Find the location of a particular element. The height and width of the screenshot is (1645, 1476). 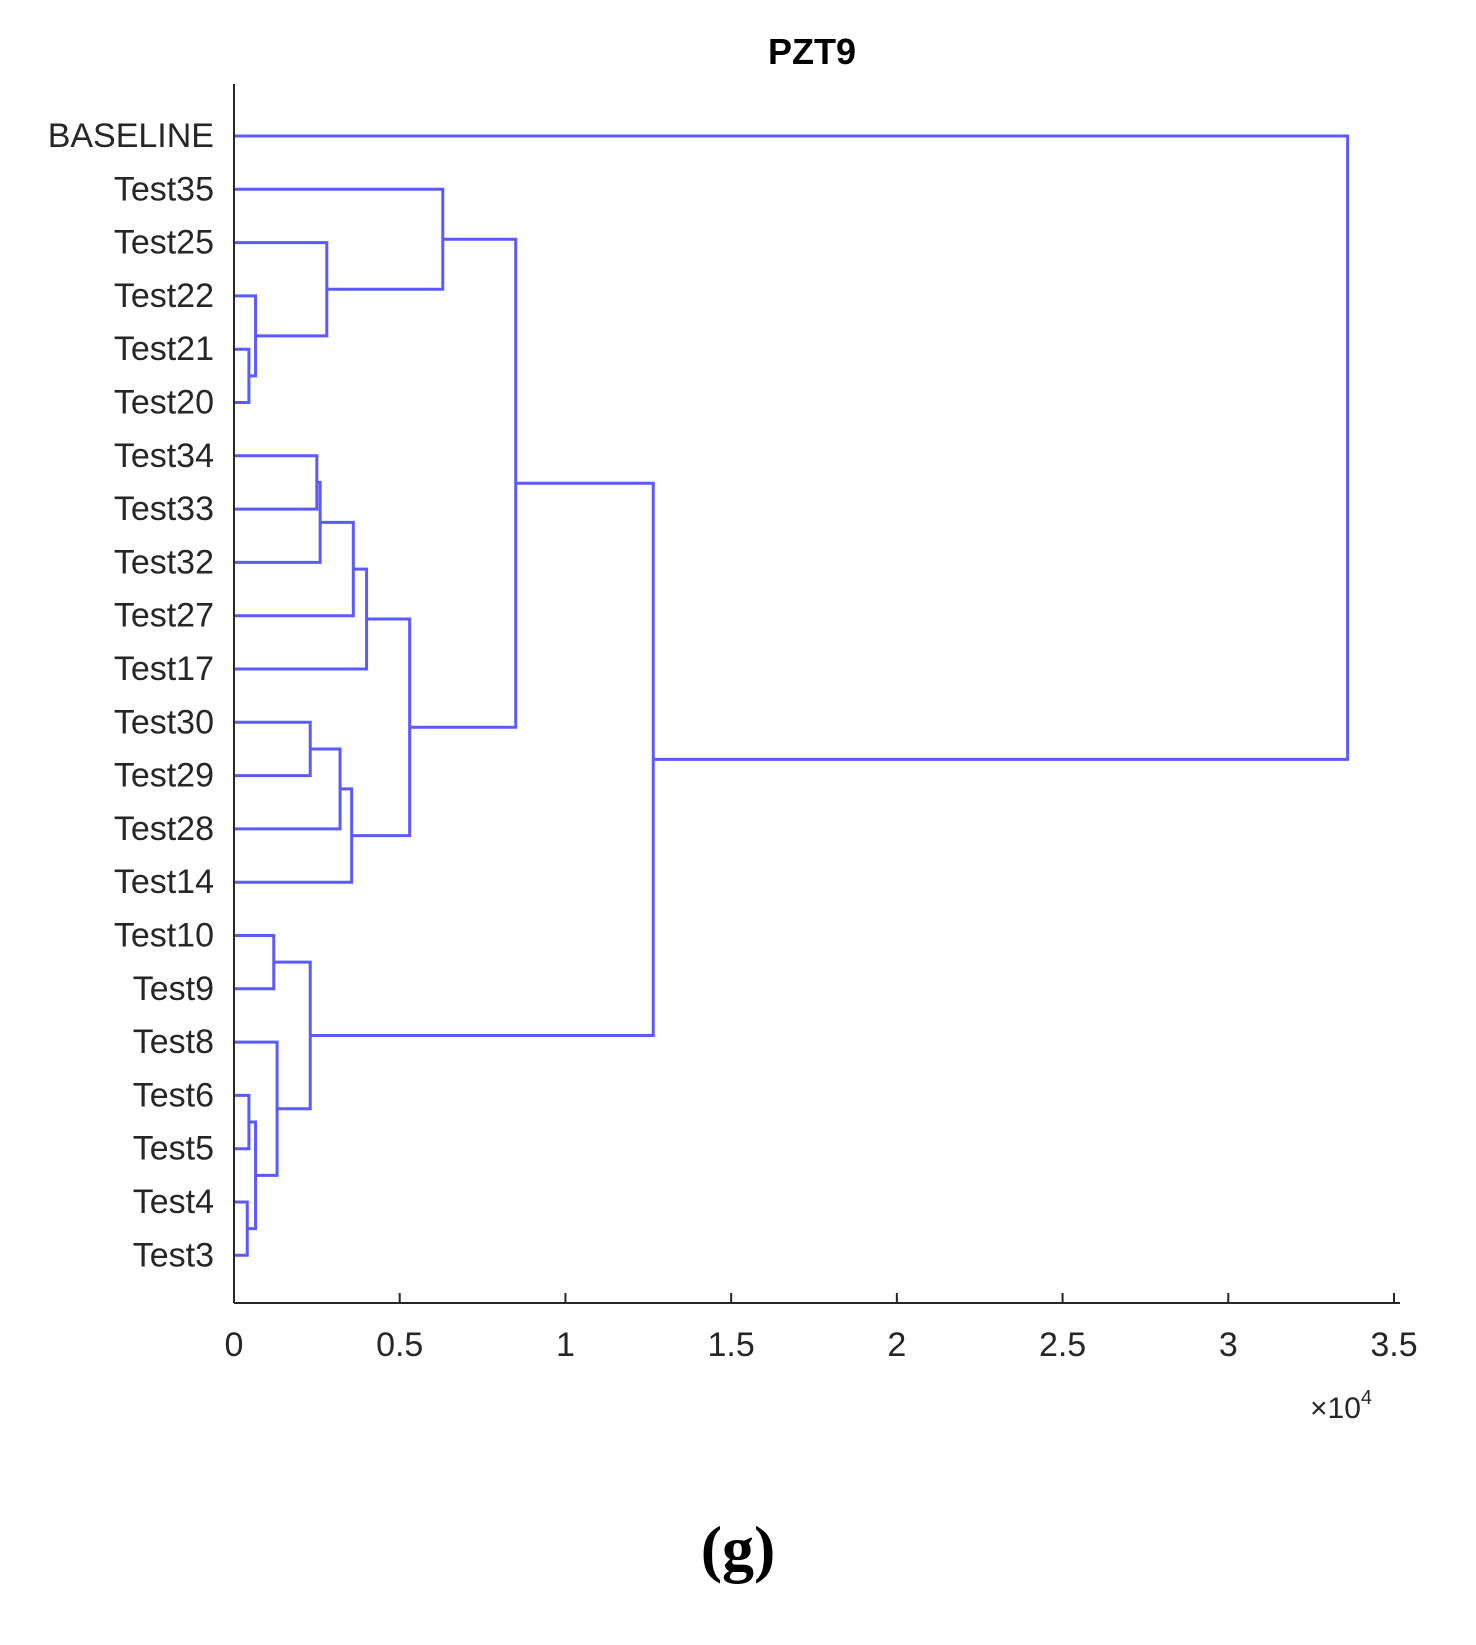

x-tick-label: 2 is located at coordinates (896, 1345).